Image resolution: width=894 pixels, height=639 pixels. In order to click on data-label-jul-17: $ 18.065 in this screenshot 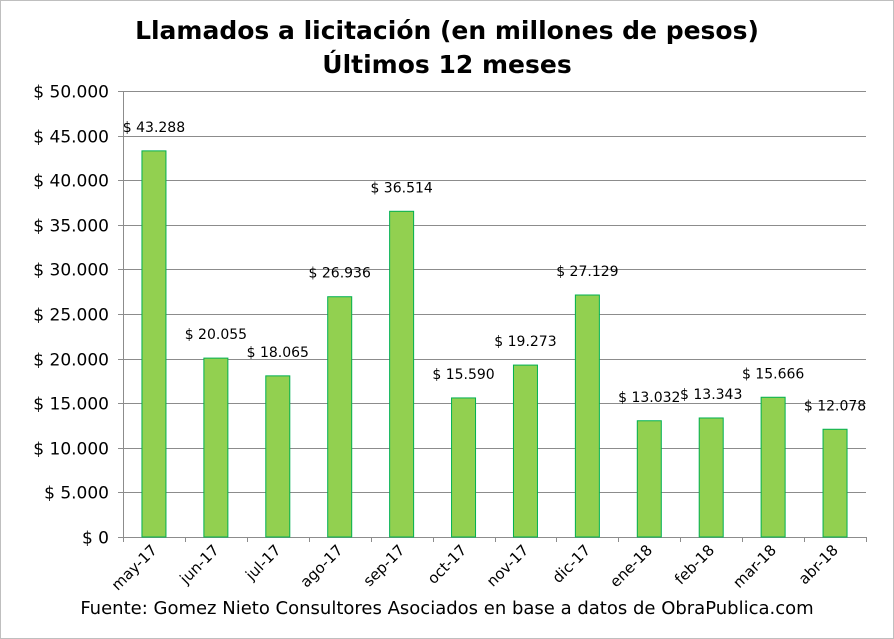, I will do `click(278, 353)`.